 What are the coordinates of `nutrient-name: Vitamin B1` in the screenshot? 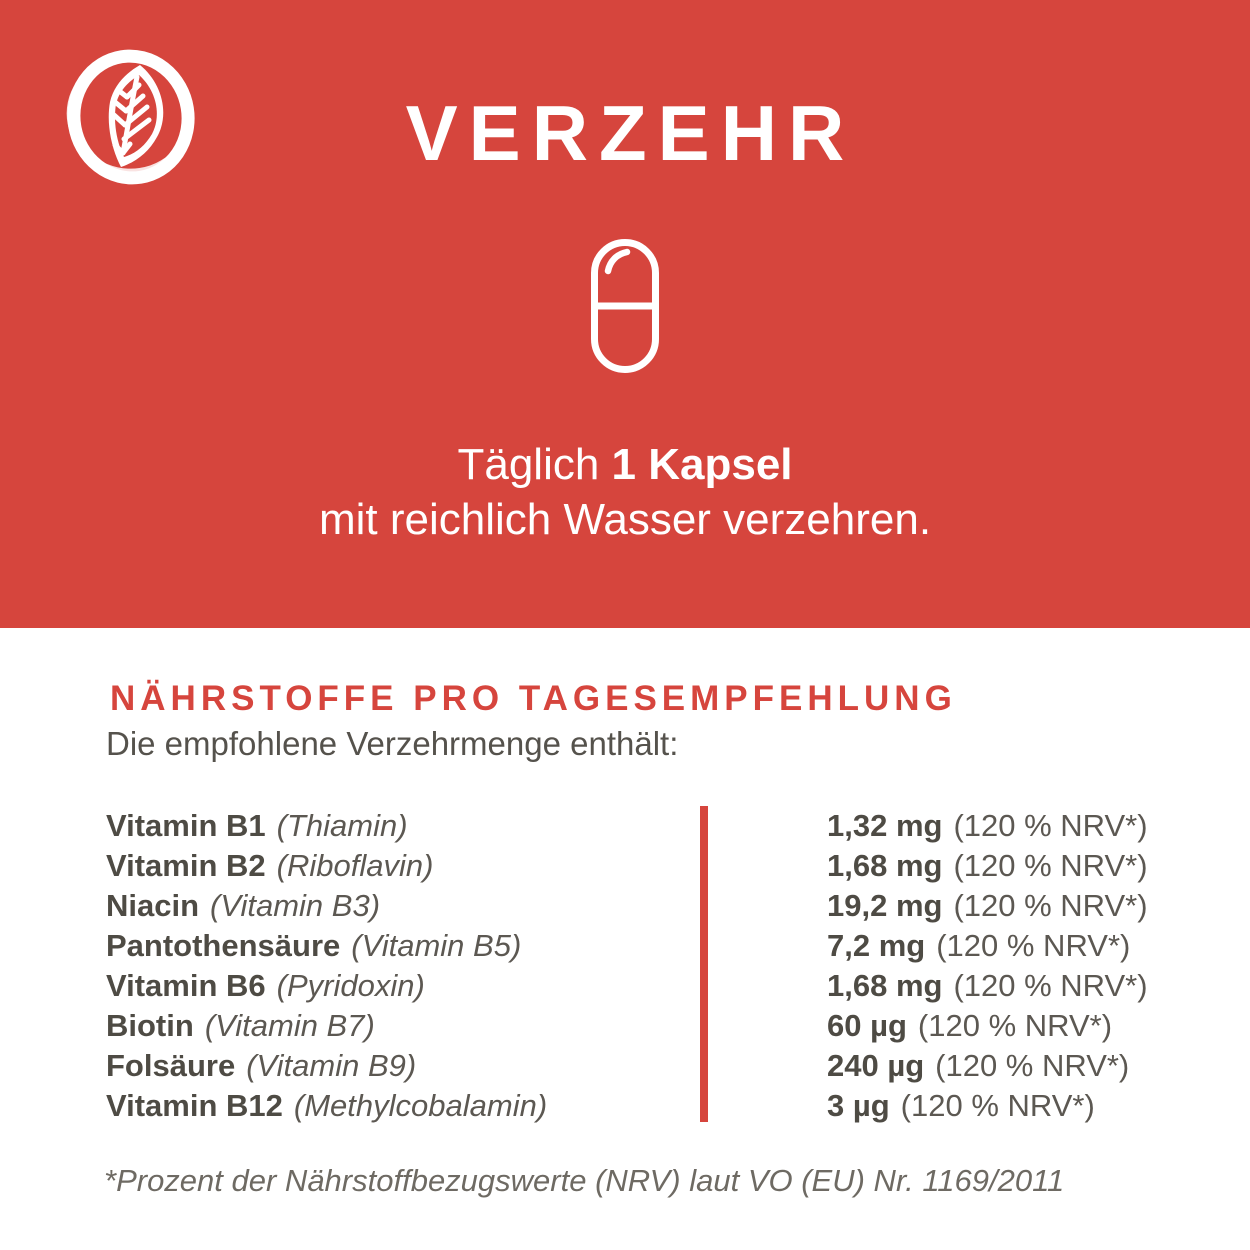 It's located at (186, 825).